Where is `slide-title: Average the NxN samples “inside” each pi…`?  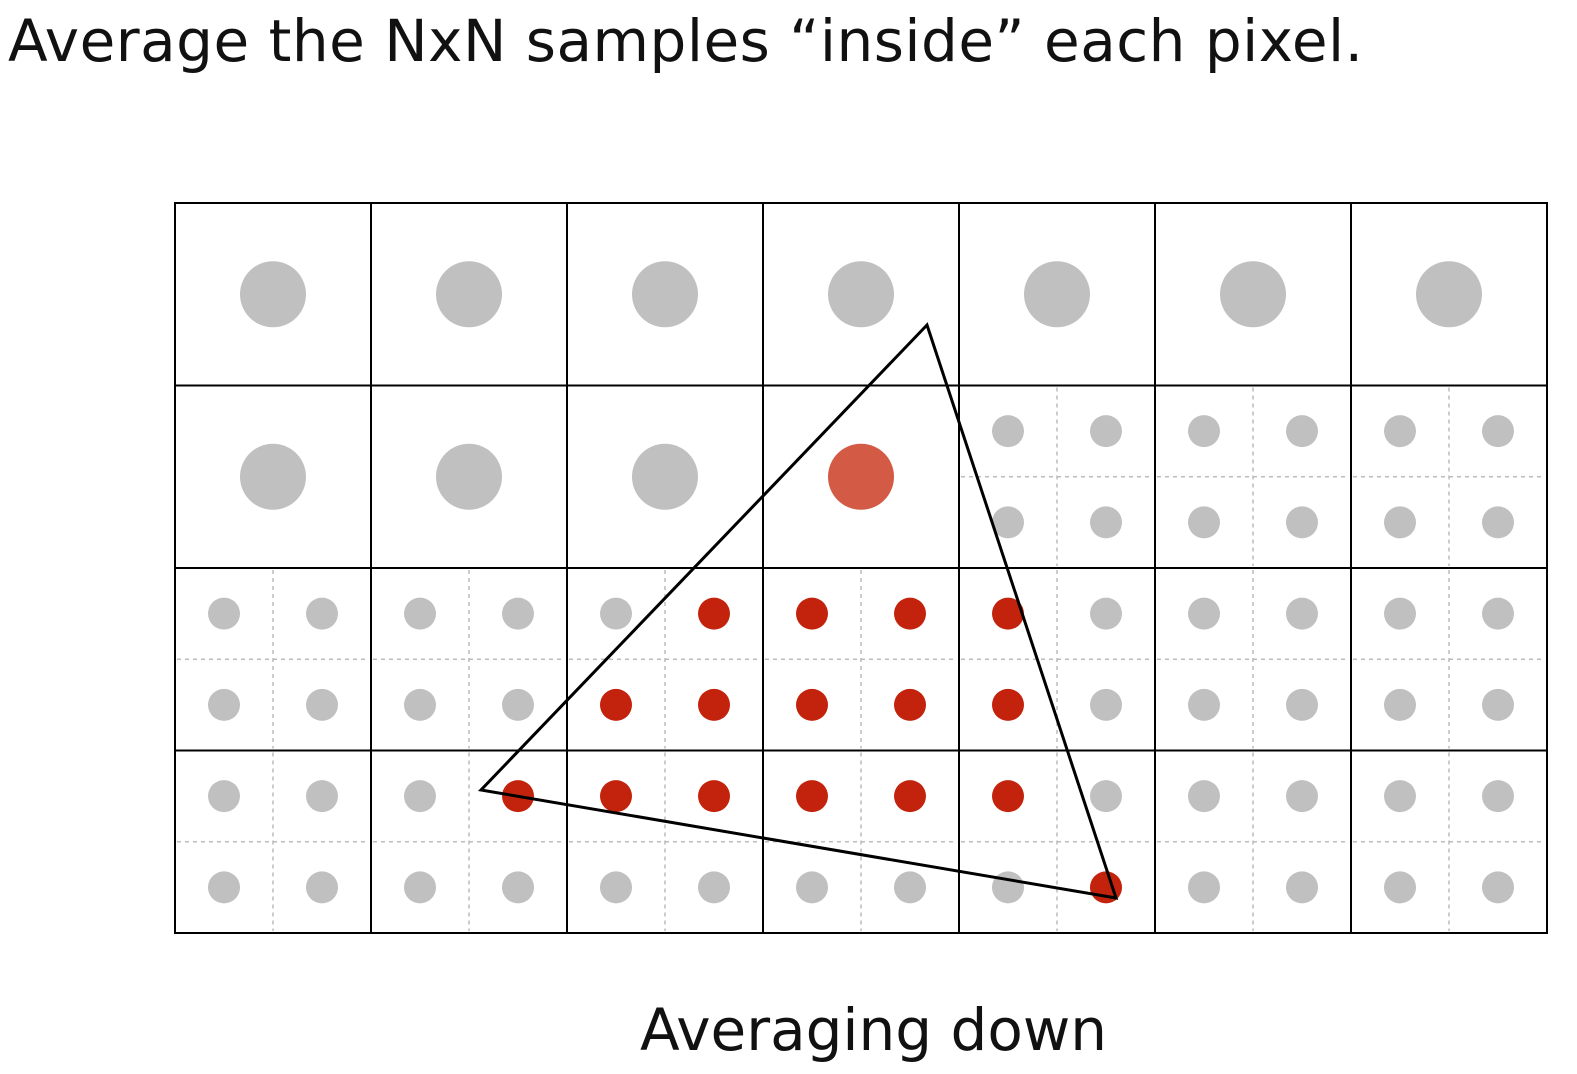 slide-title: Average the NxN samples “inside” each pi… is located at coordinates (686, 41).